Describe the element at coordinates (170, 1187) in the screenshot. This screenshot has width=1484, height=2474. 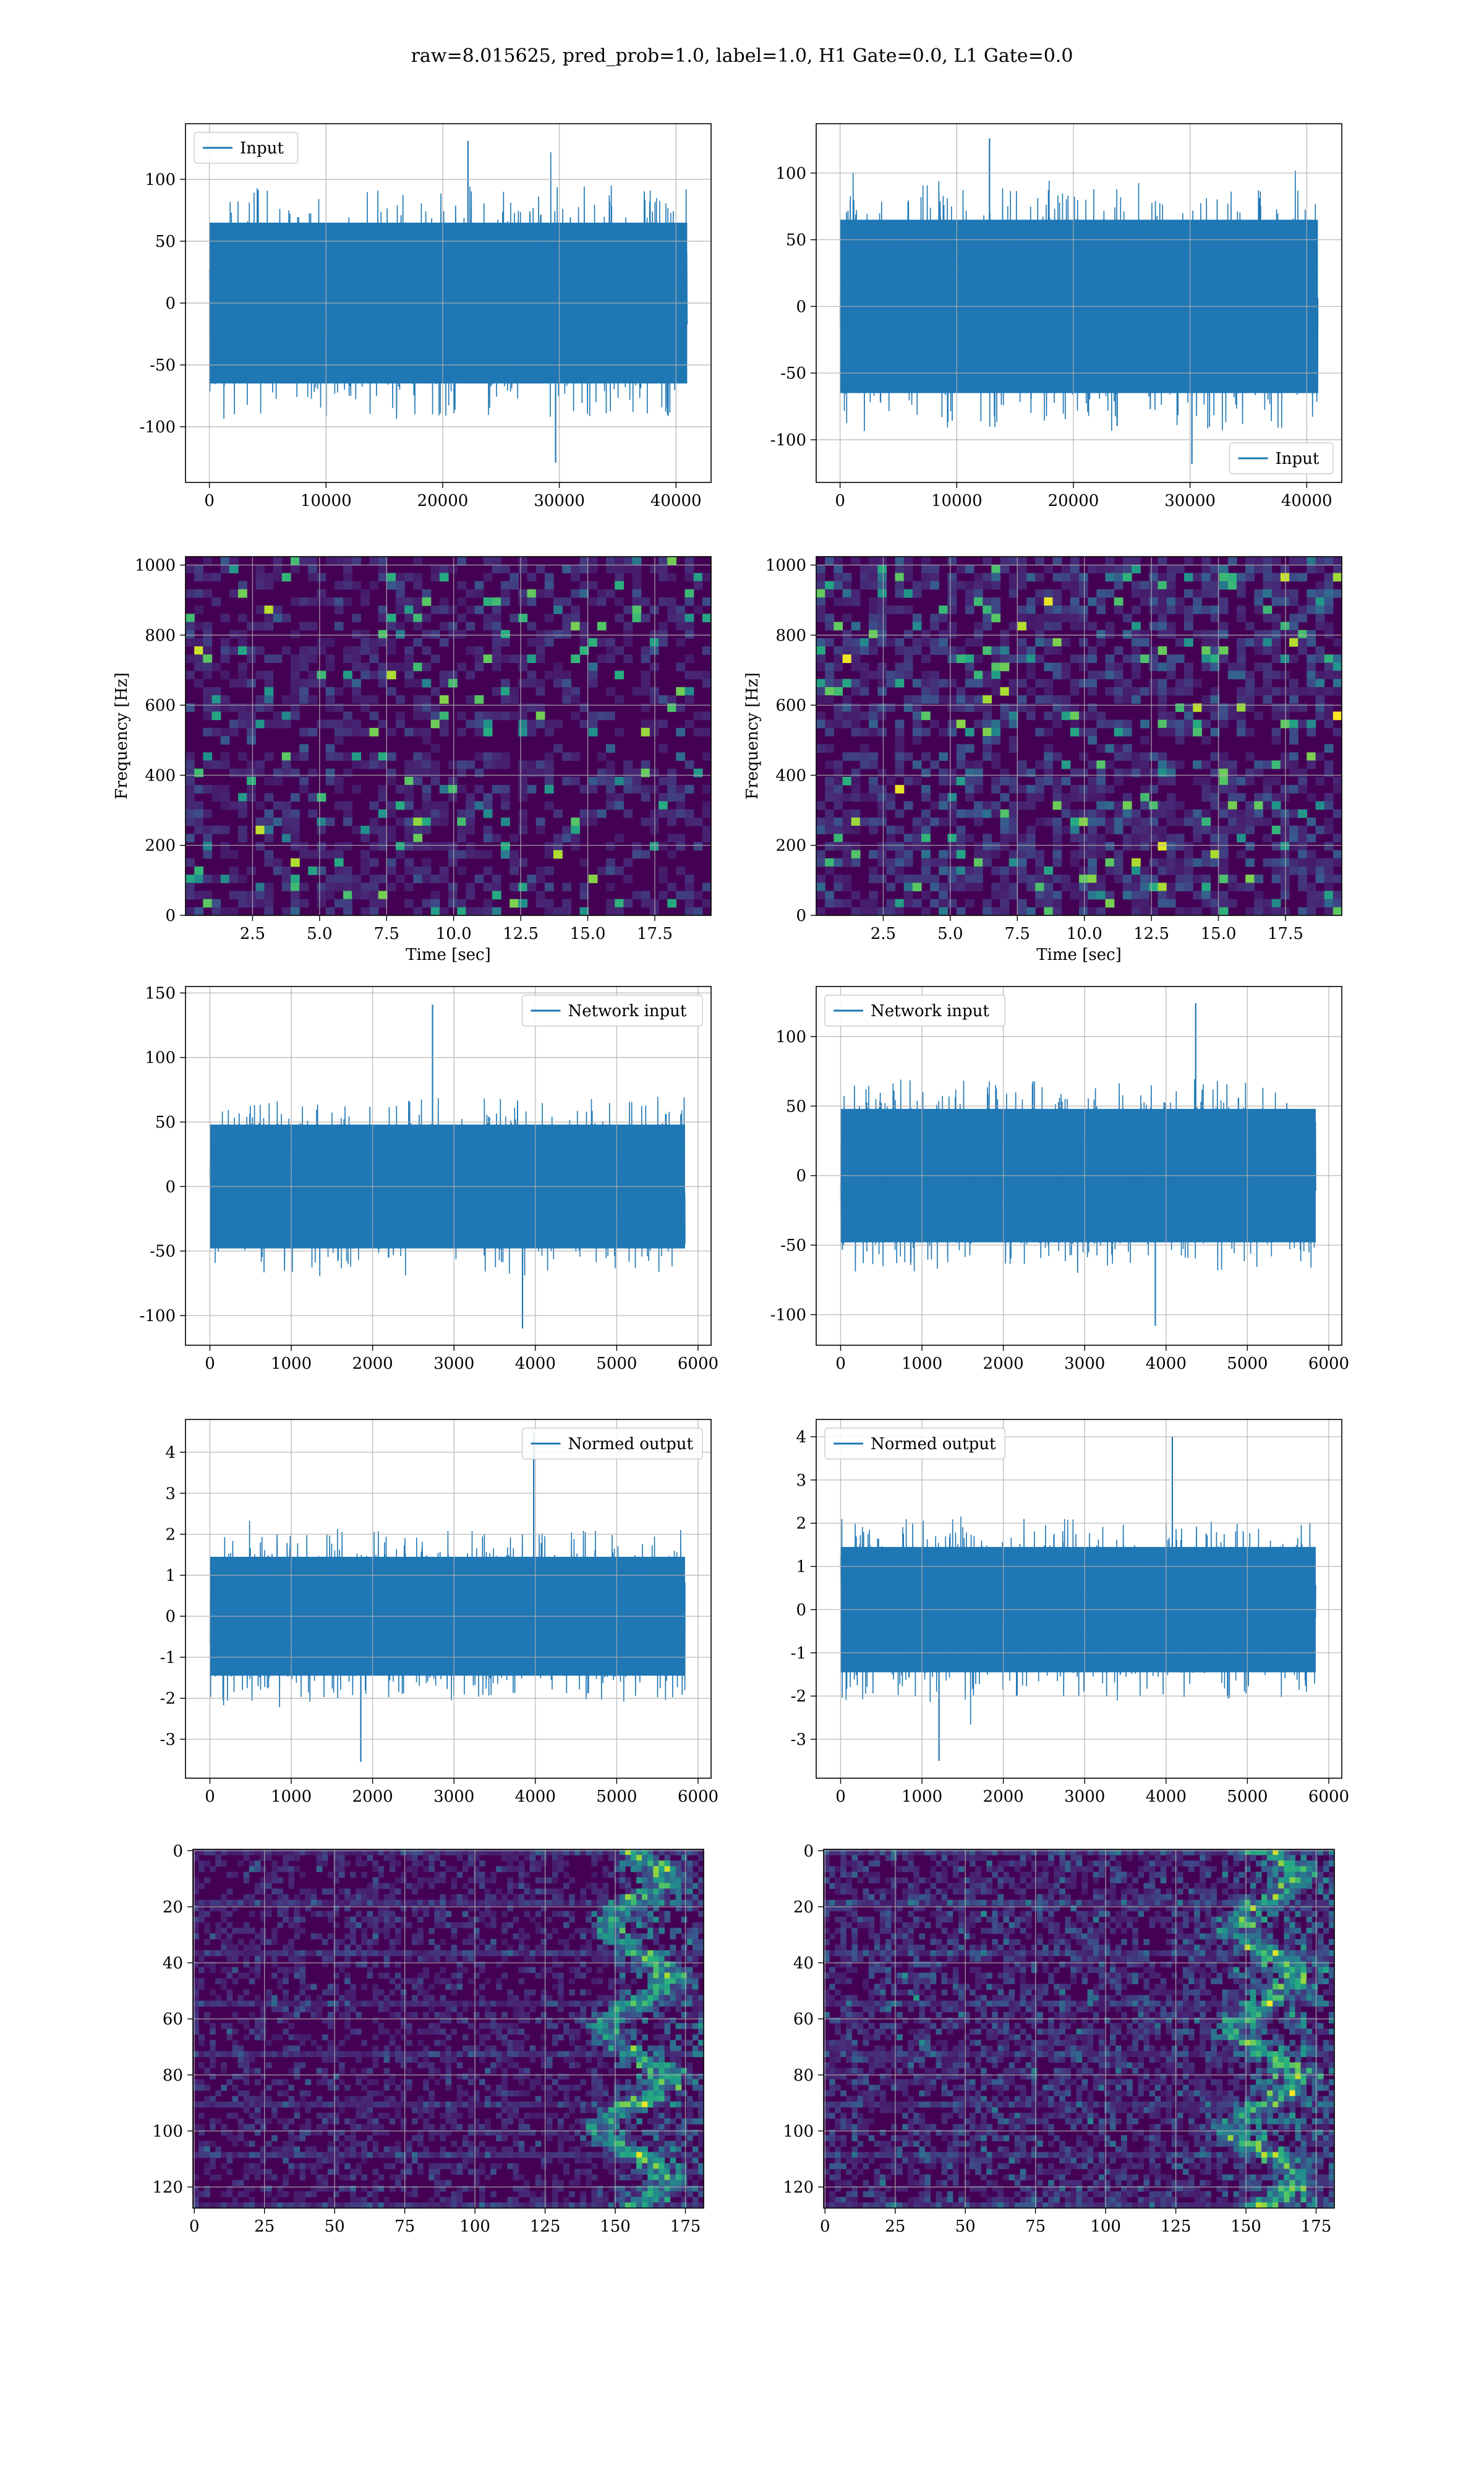
I see `h1-network-input-ytick-label: 0` at that location.